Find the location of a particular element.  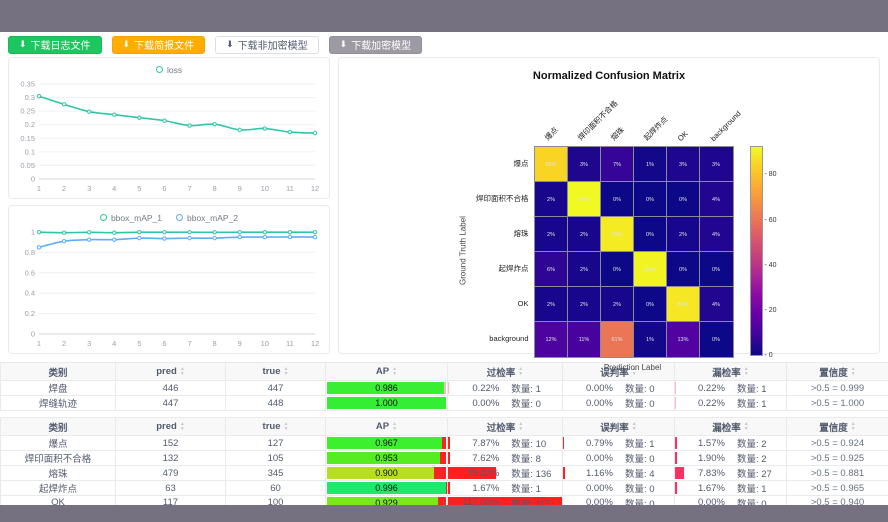

svg-text: 0 is located at coordinates (33, 334).